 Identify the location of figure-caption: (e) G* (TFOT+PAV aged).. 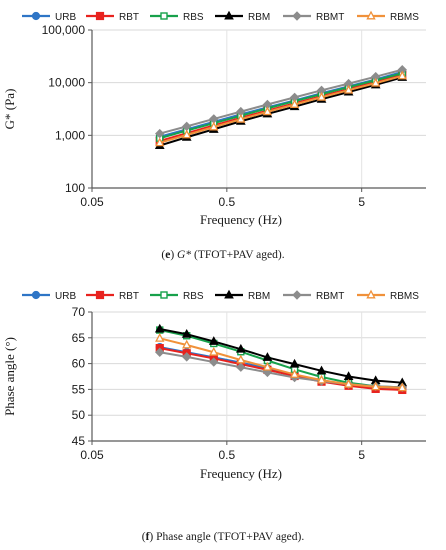
(222, 255).